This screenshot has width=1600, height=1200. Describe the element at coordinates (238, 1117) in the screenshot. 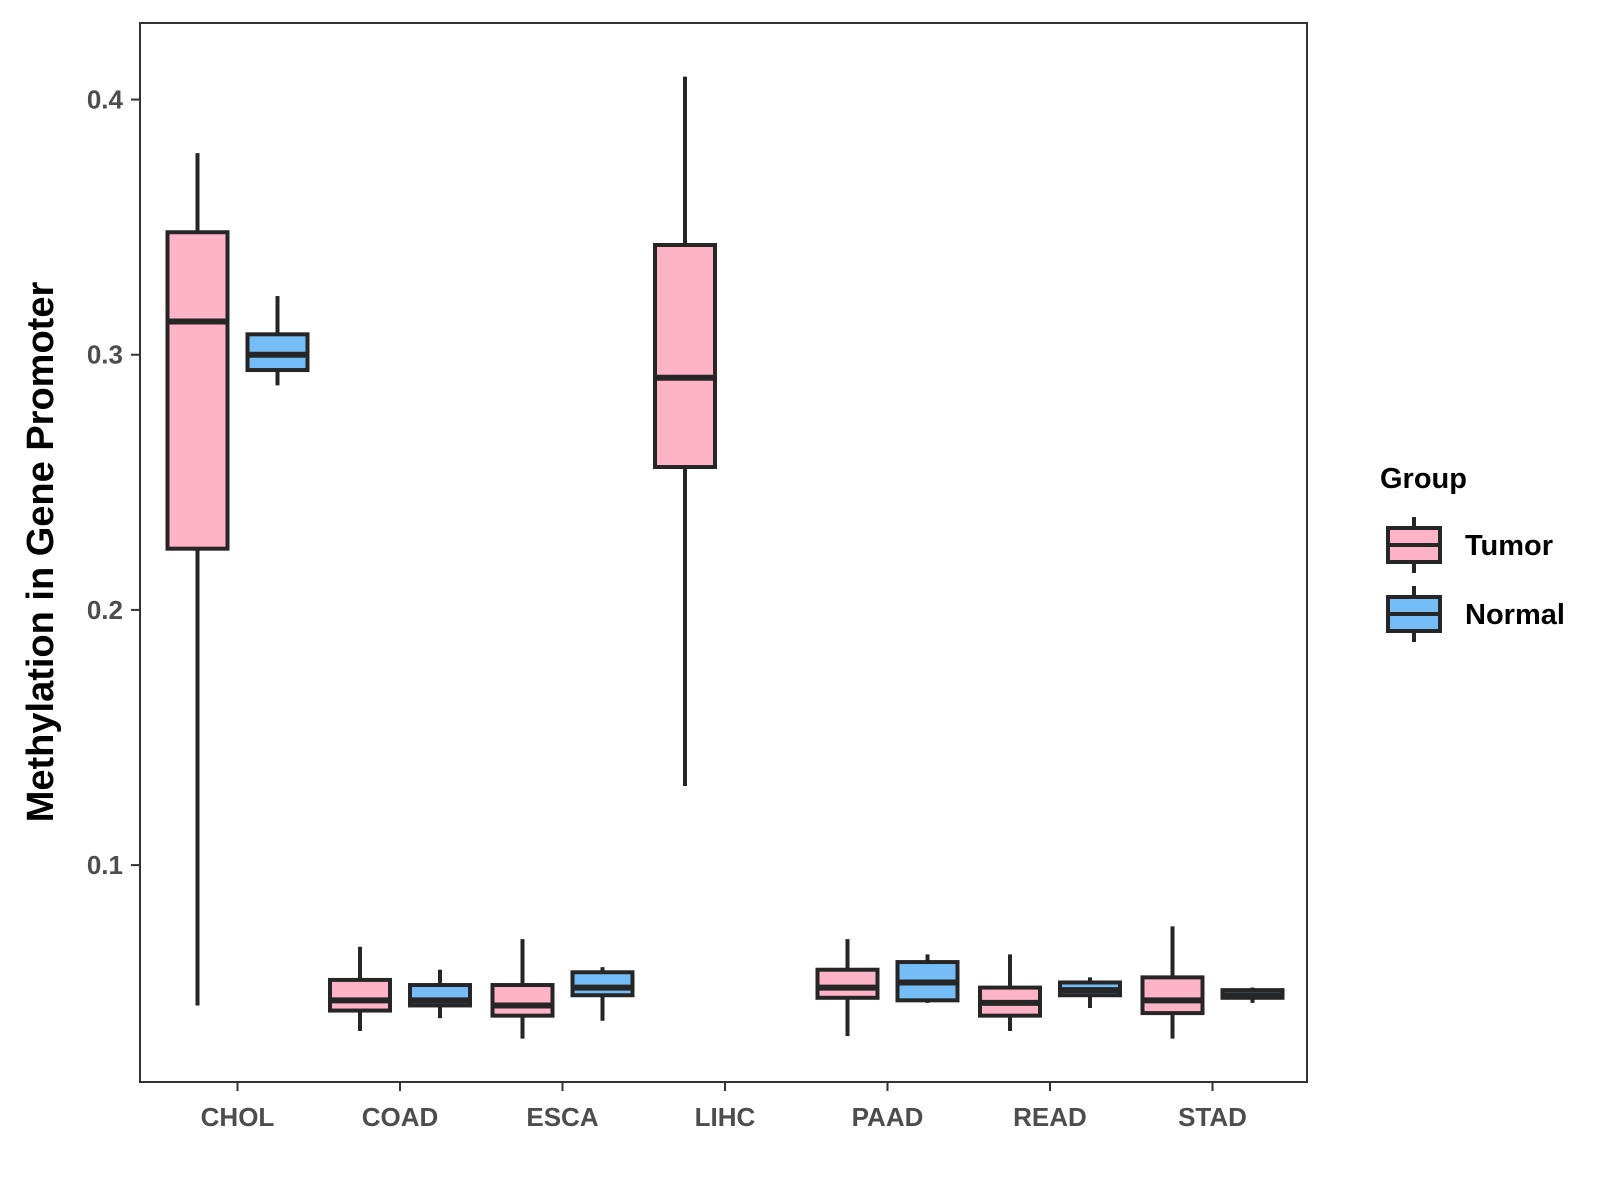

I see `x-tick-label: CHOL` at that location.